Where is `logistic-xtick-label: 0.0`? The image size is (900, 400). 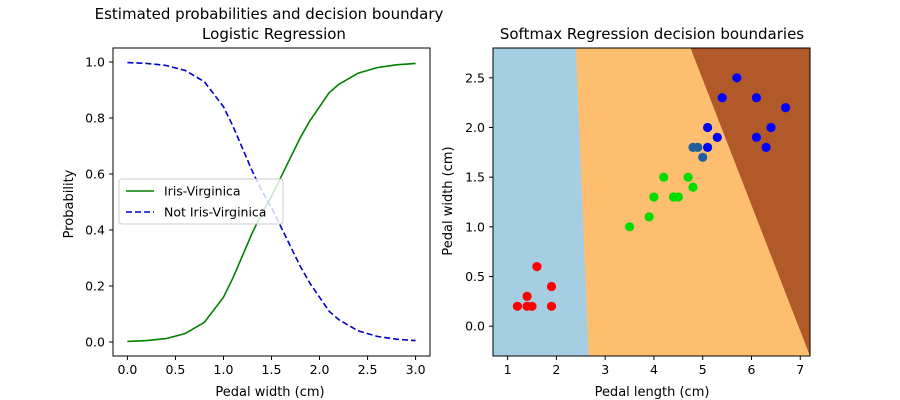 logistic-xtick-label: 0.0 is located at coordinates (127, 369).